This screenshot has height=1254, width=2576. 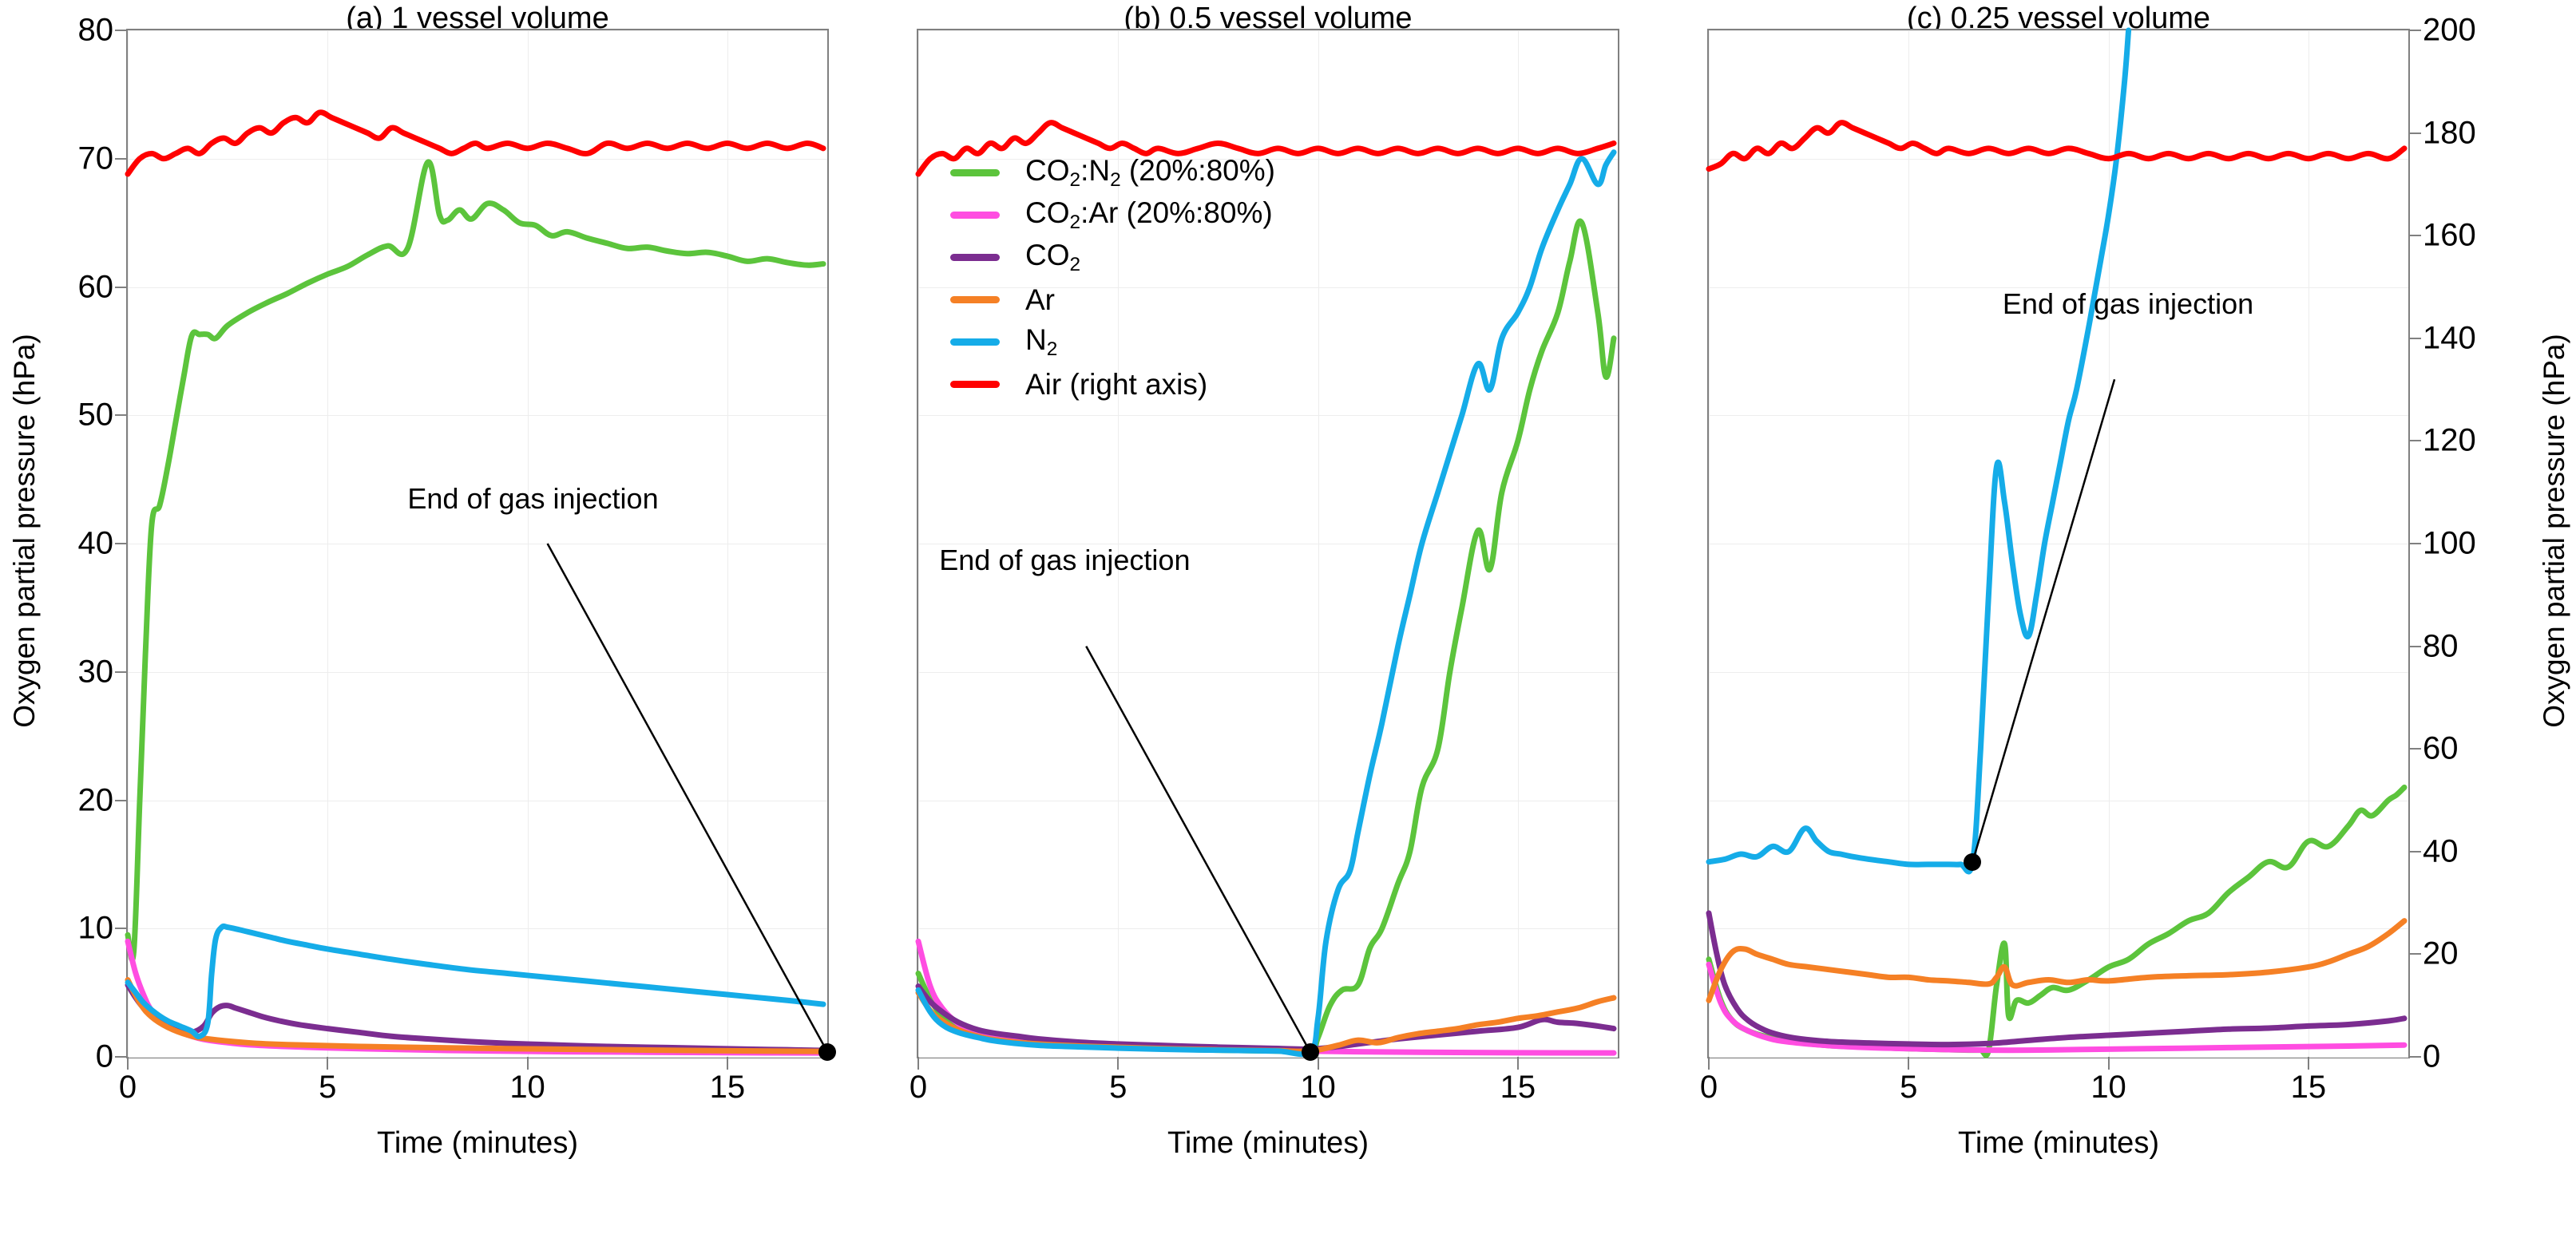 What do you see at coordinates (1041, 341) in the screenshot?
I see `legend-label-n2: N2` at bounding box center [1041, 341].